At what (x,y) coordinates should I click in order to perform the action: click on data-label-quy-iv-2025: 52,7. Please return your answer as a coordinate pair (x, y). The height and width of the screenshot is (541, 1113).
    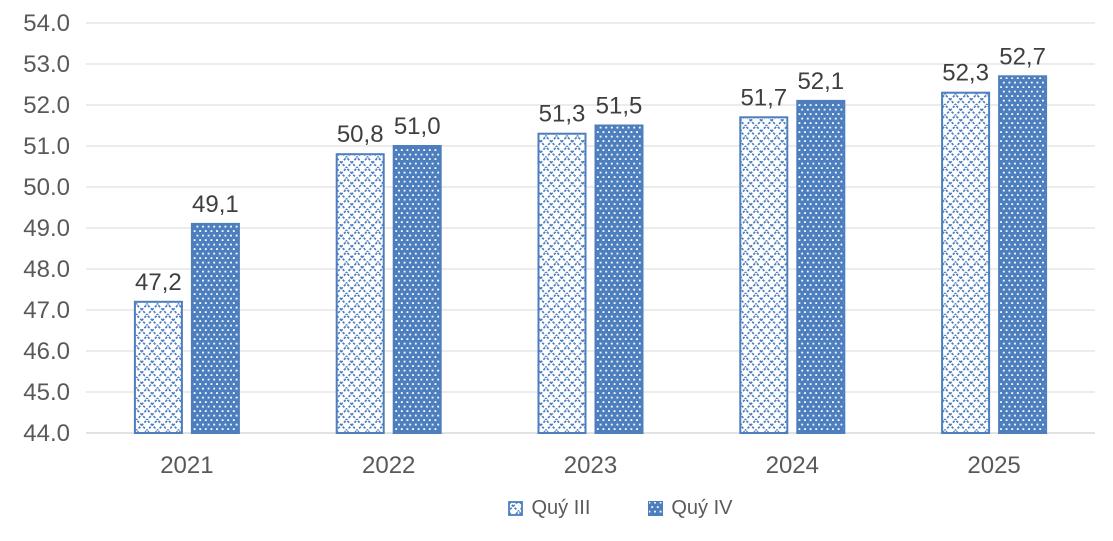
    Looking at the image, I should click on (1022, 56).